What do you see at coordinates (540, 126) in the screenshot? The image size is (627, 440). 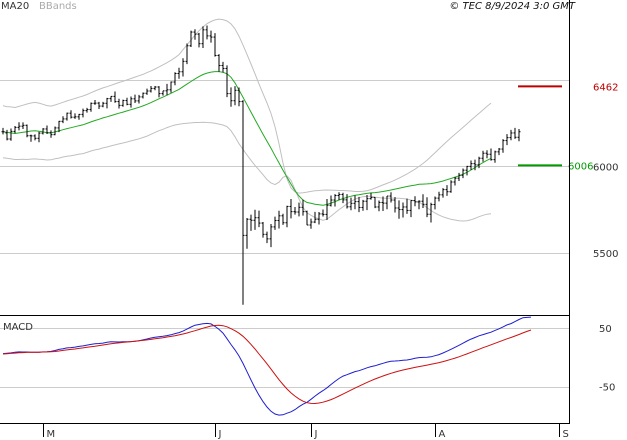 I see `price-levels` at bounding box center [540, 126].